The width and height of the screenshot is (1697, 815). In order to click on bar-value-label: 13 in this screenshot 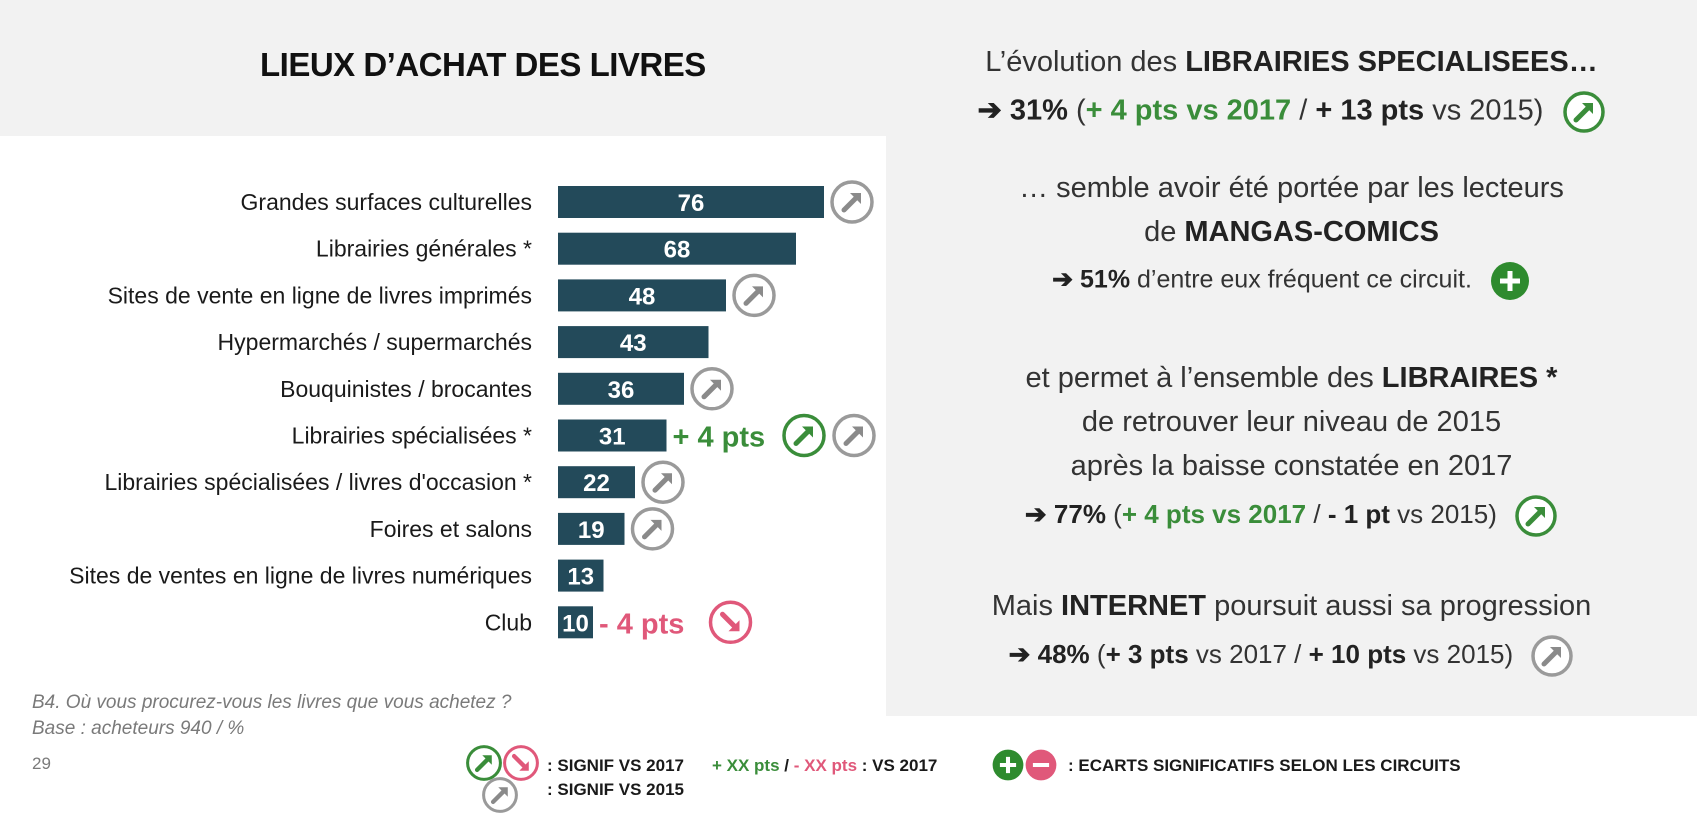, I will do `click(580, 577)`.